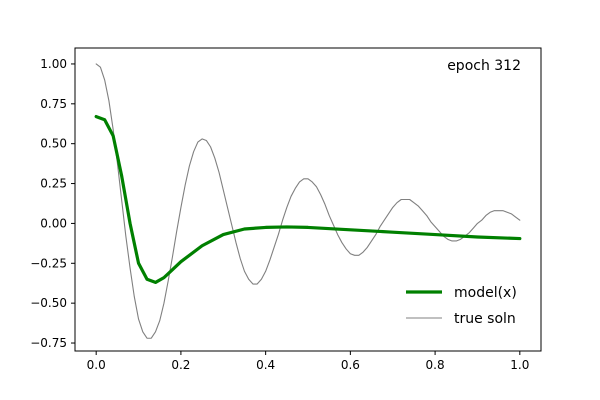 The width and height of the screenshot is (600, 400). Describe the element at coordinates (48, 343) in the screenshot. I see `y-tick-label: −0.75` at that location.